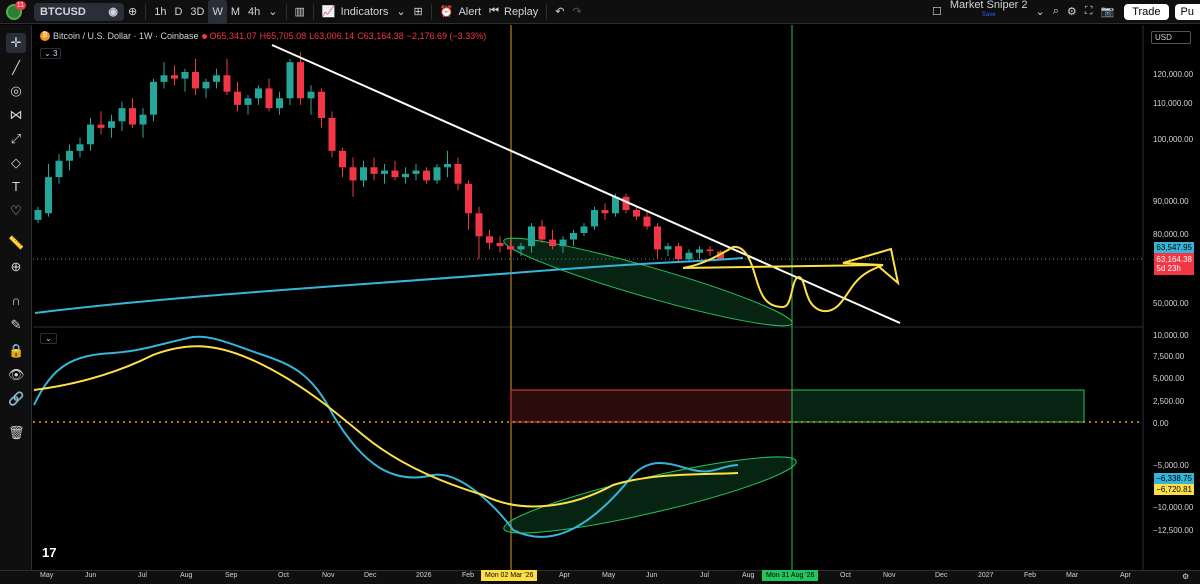 This screenshot has width=1200, height=584. What do you see at coordinates (16, 266) in the screenshot?
I see `zoom-icon: ⊕` at bounding box center [16, 266].